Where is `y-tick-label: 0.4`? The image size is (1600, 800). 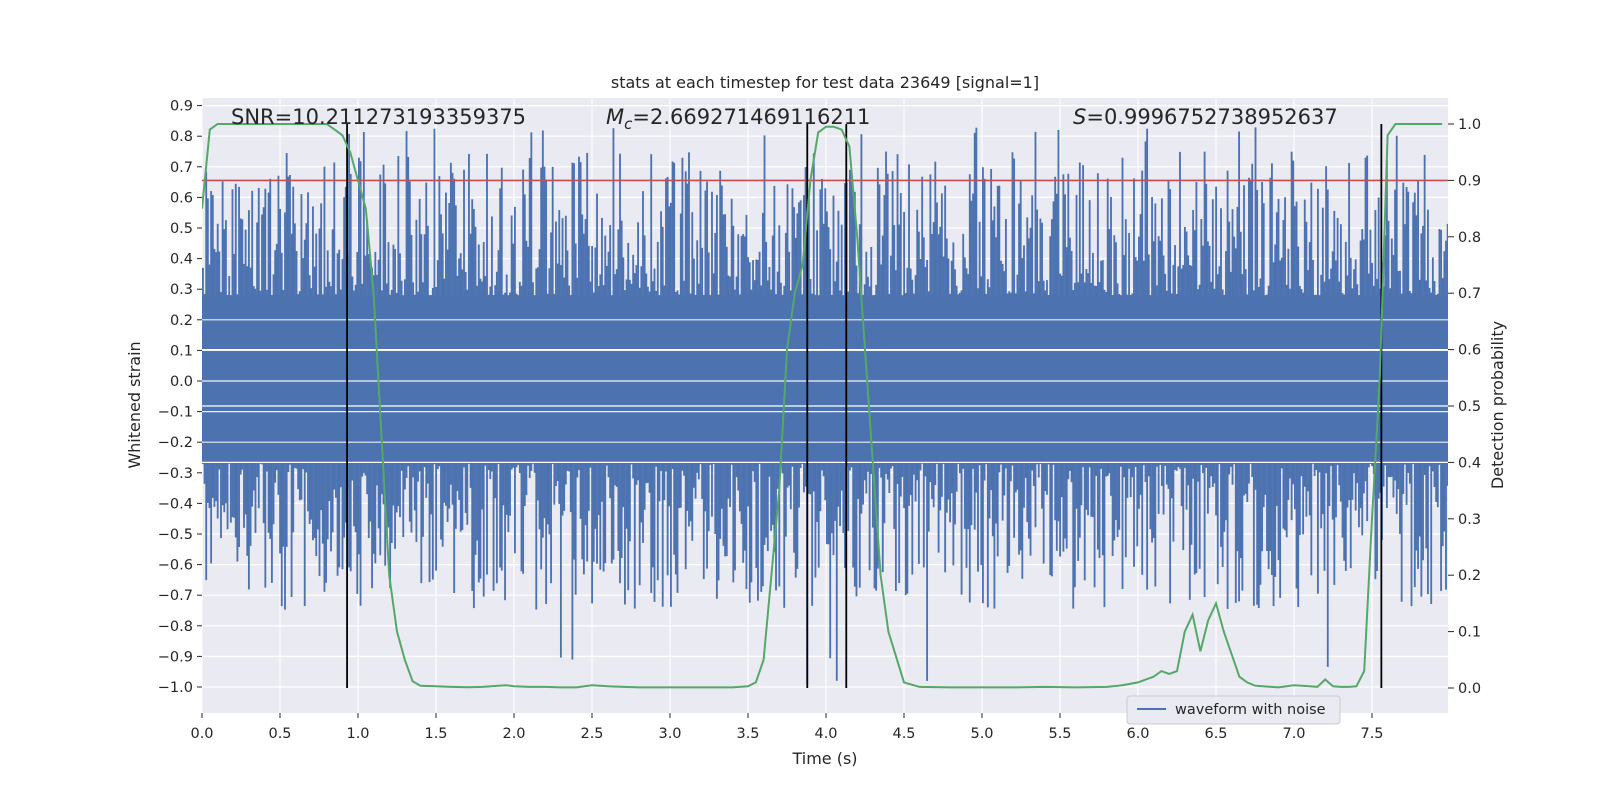 y-tick-label: 0.4 is located at coordinates (181, 260).